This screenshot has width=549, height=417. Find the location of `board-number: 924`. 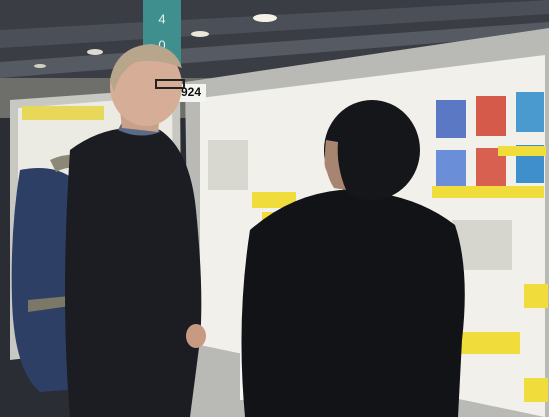

board-number: 924 is located at coordinates (191, 92).